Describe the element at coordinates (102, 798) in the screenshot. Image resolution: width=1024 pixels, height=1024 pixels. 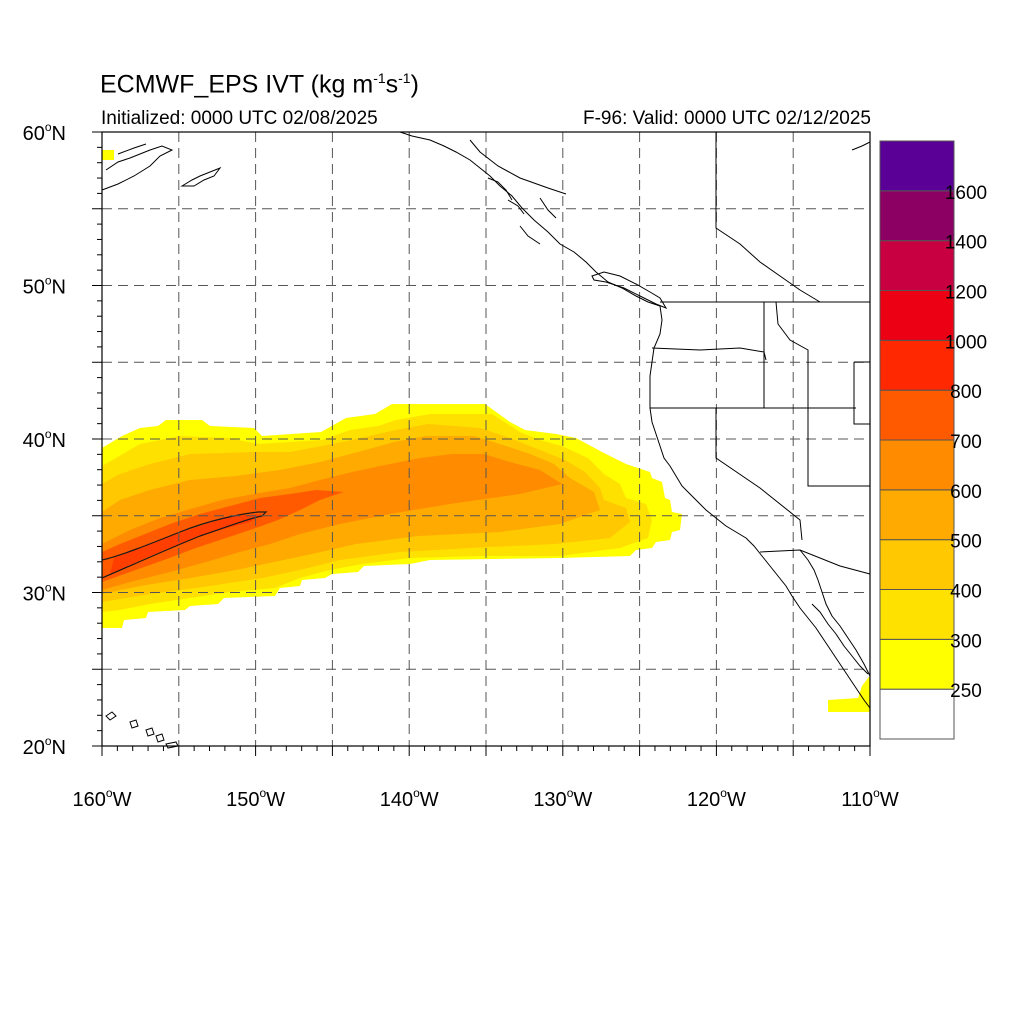
I see `lon-label: 160oW` at that location.